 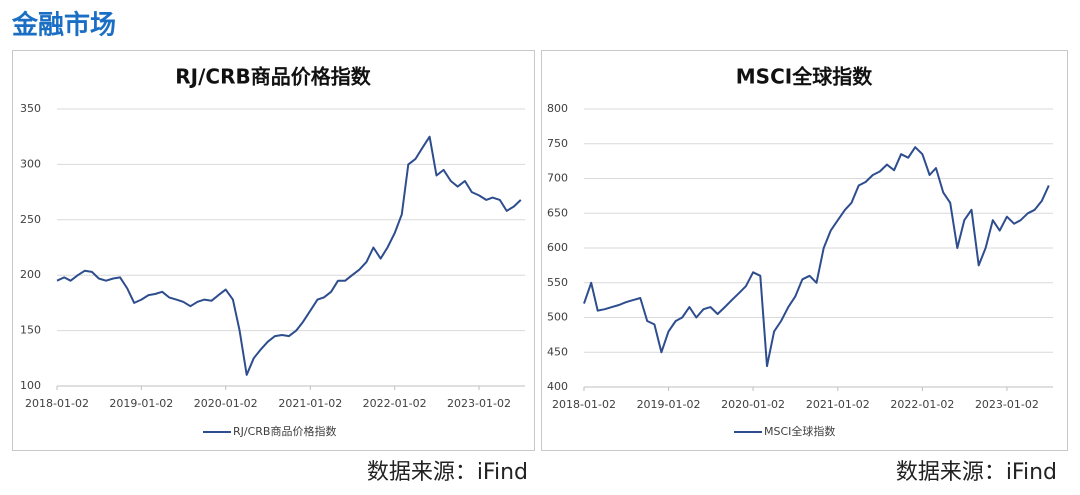 What do you see at coordinates (30, 108) in the screenshot?
I see `y-tick-label: 350` at bounding box center [30, 108].